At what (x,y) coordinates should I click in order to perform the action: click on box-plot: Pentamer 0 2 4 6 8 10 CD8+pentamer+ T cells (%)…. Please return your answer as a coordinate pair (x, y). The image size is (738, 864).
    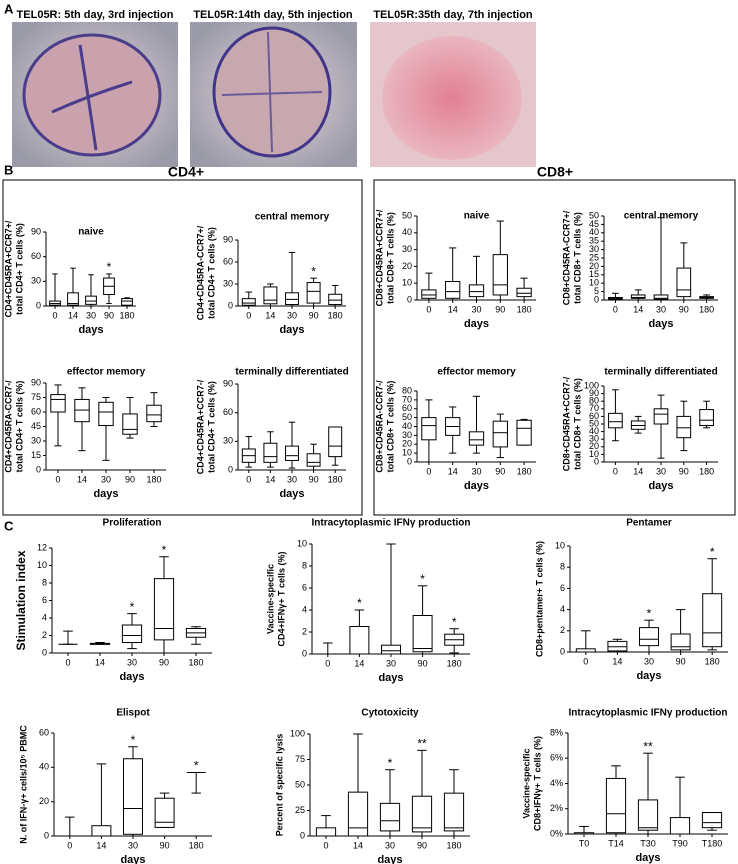
    Looking at the image, I should click on (631, 600).